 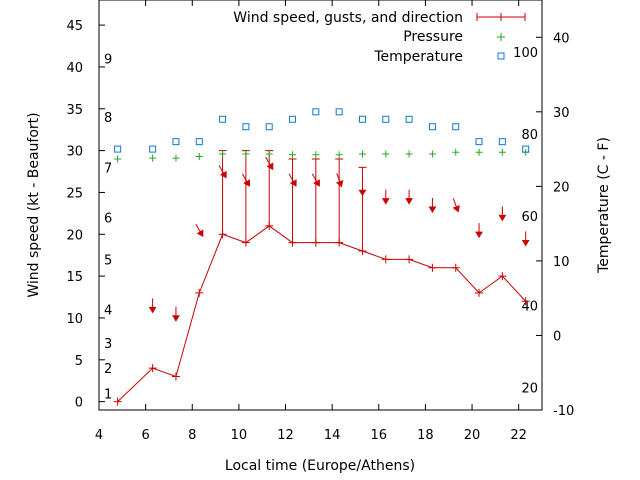 What do you see at coordinates (557, 336) in the screenshot?
I see `y2-tick-label: 0` at bounding box center [557, 336].